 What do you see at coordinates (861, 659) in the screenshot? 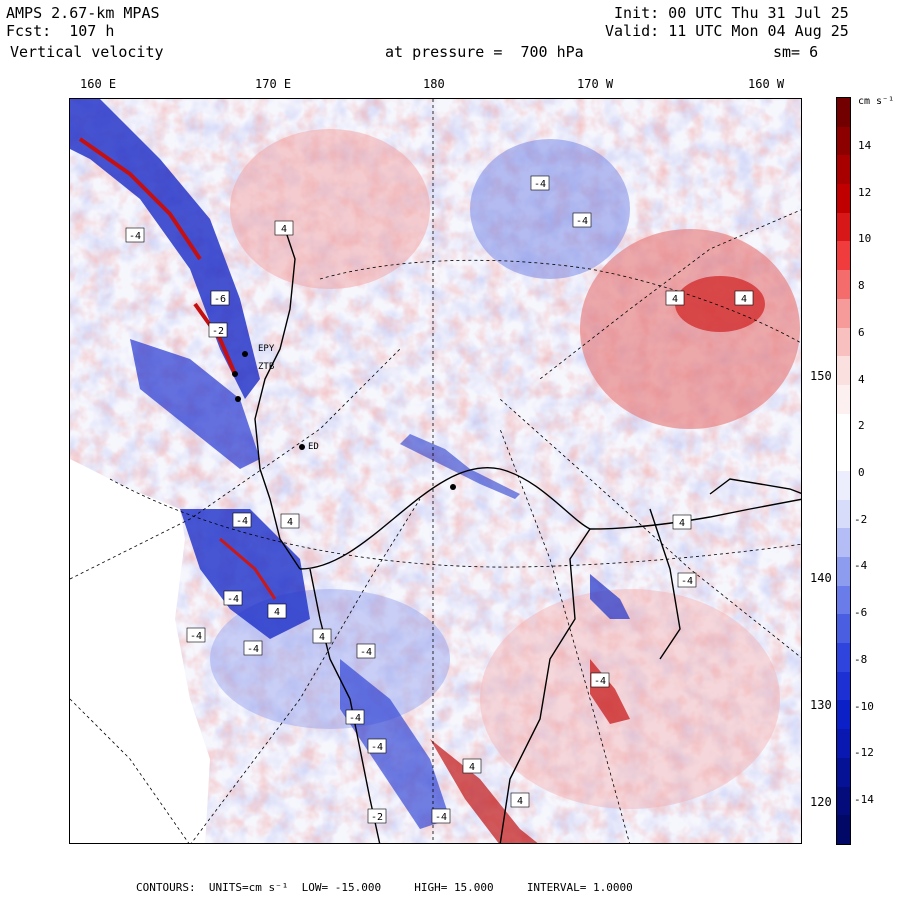
I see `colorbar-tick-label: -8` at bounding box center [861, 659].